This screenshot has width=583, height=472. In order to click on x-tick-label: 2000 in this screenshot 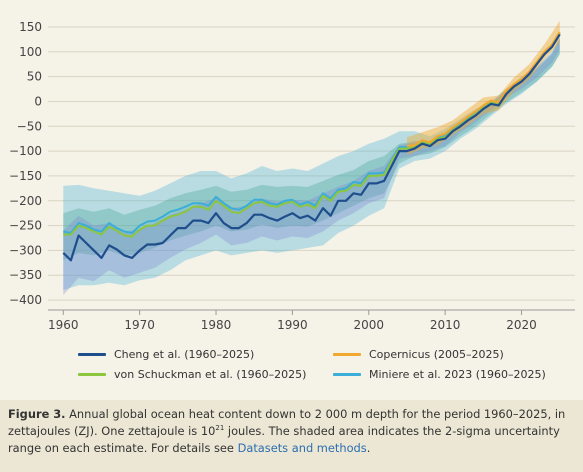, I will do `click(369, 325)`.